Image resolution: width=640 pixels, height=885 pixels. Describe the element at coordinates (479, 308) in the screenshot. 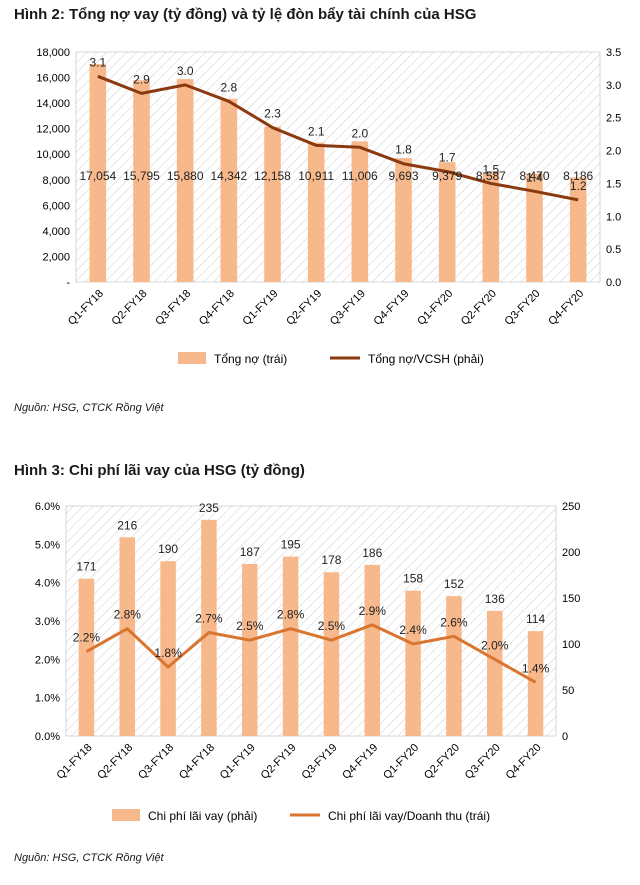

I see `x-tick-label: Q2-FY20` at that location.